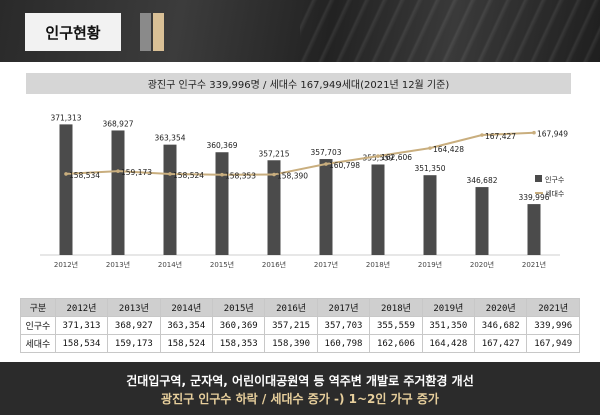  Describe the element at coordinates (221, 145) in the screenshot. I see `bar-value-label: 360,369` at that location.